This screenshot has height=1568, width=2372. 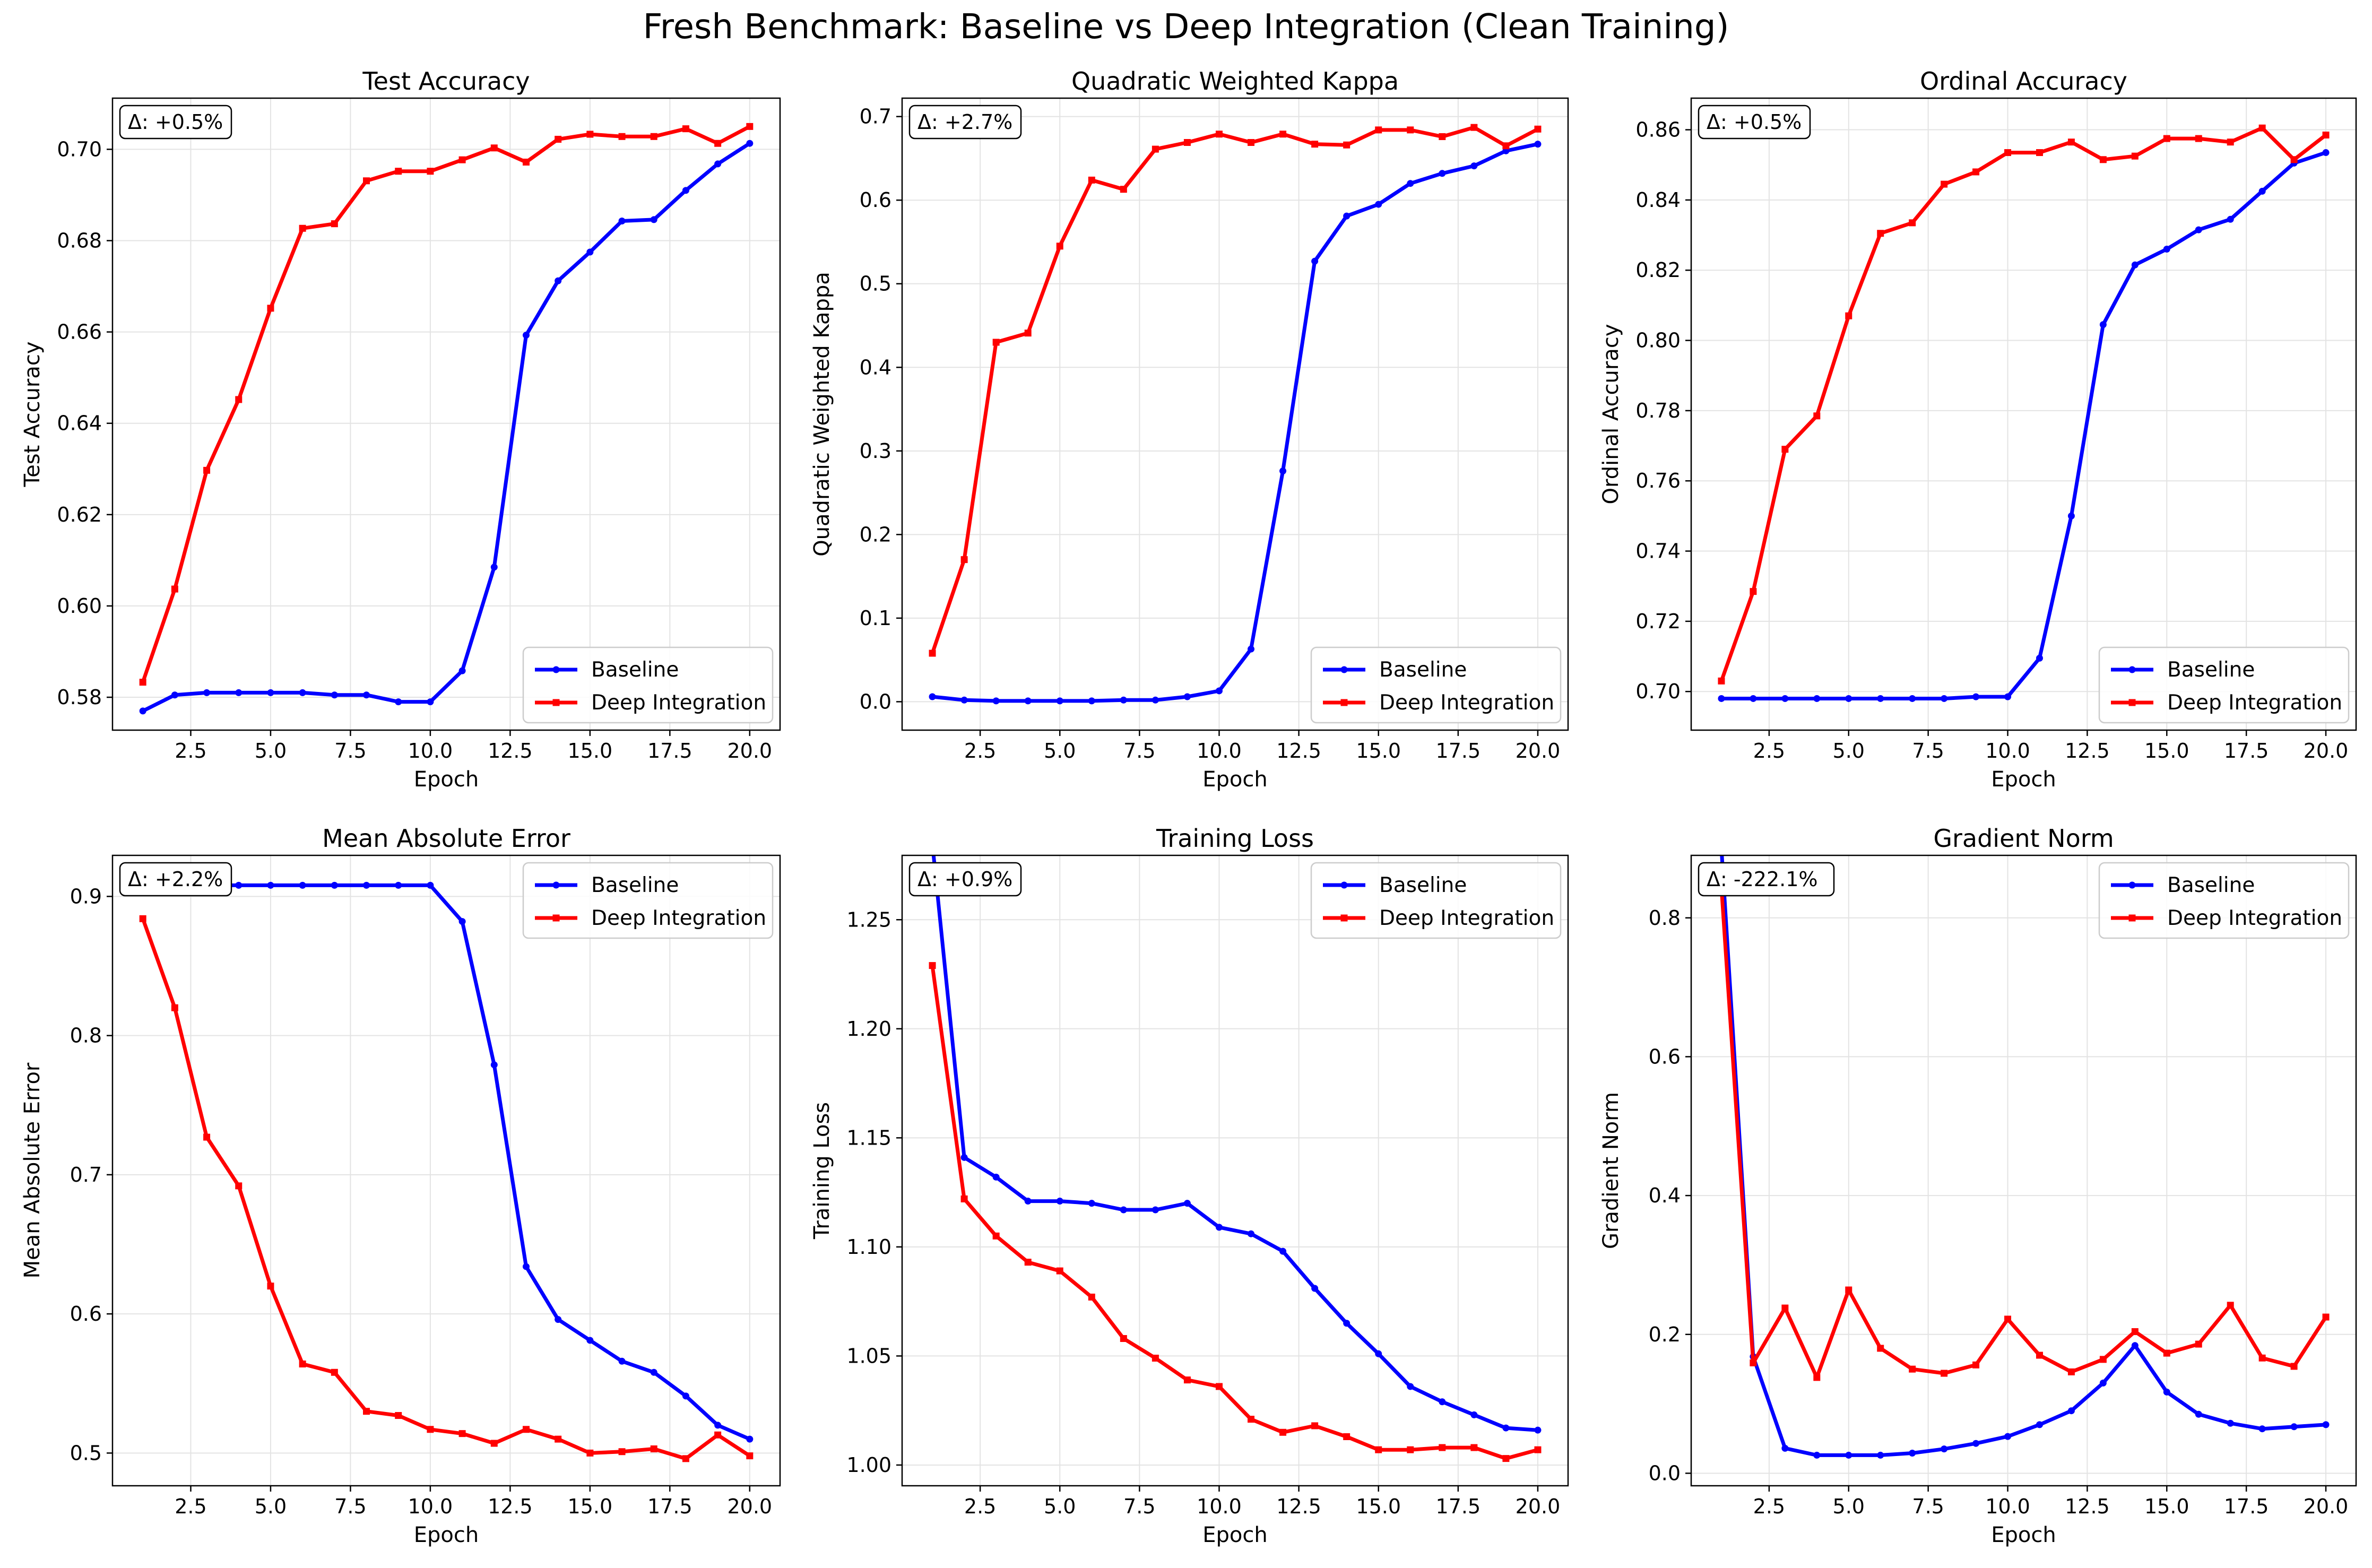 I want to click on delta-annotation: Δ: +2.7%, so click(x=965, y=122).